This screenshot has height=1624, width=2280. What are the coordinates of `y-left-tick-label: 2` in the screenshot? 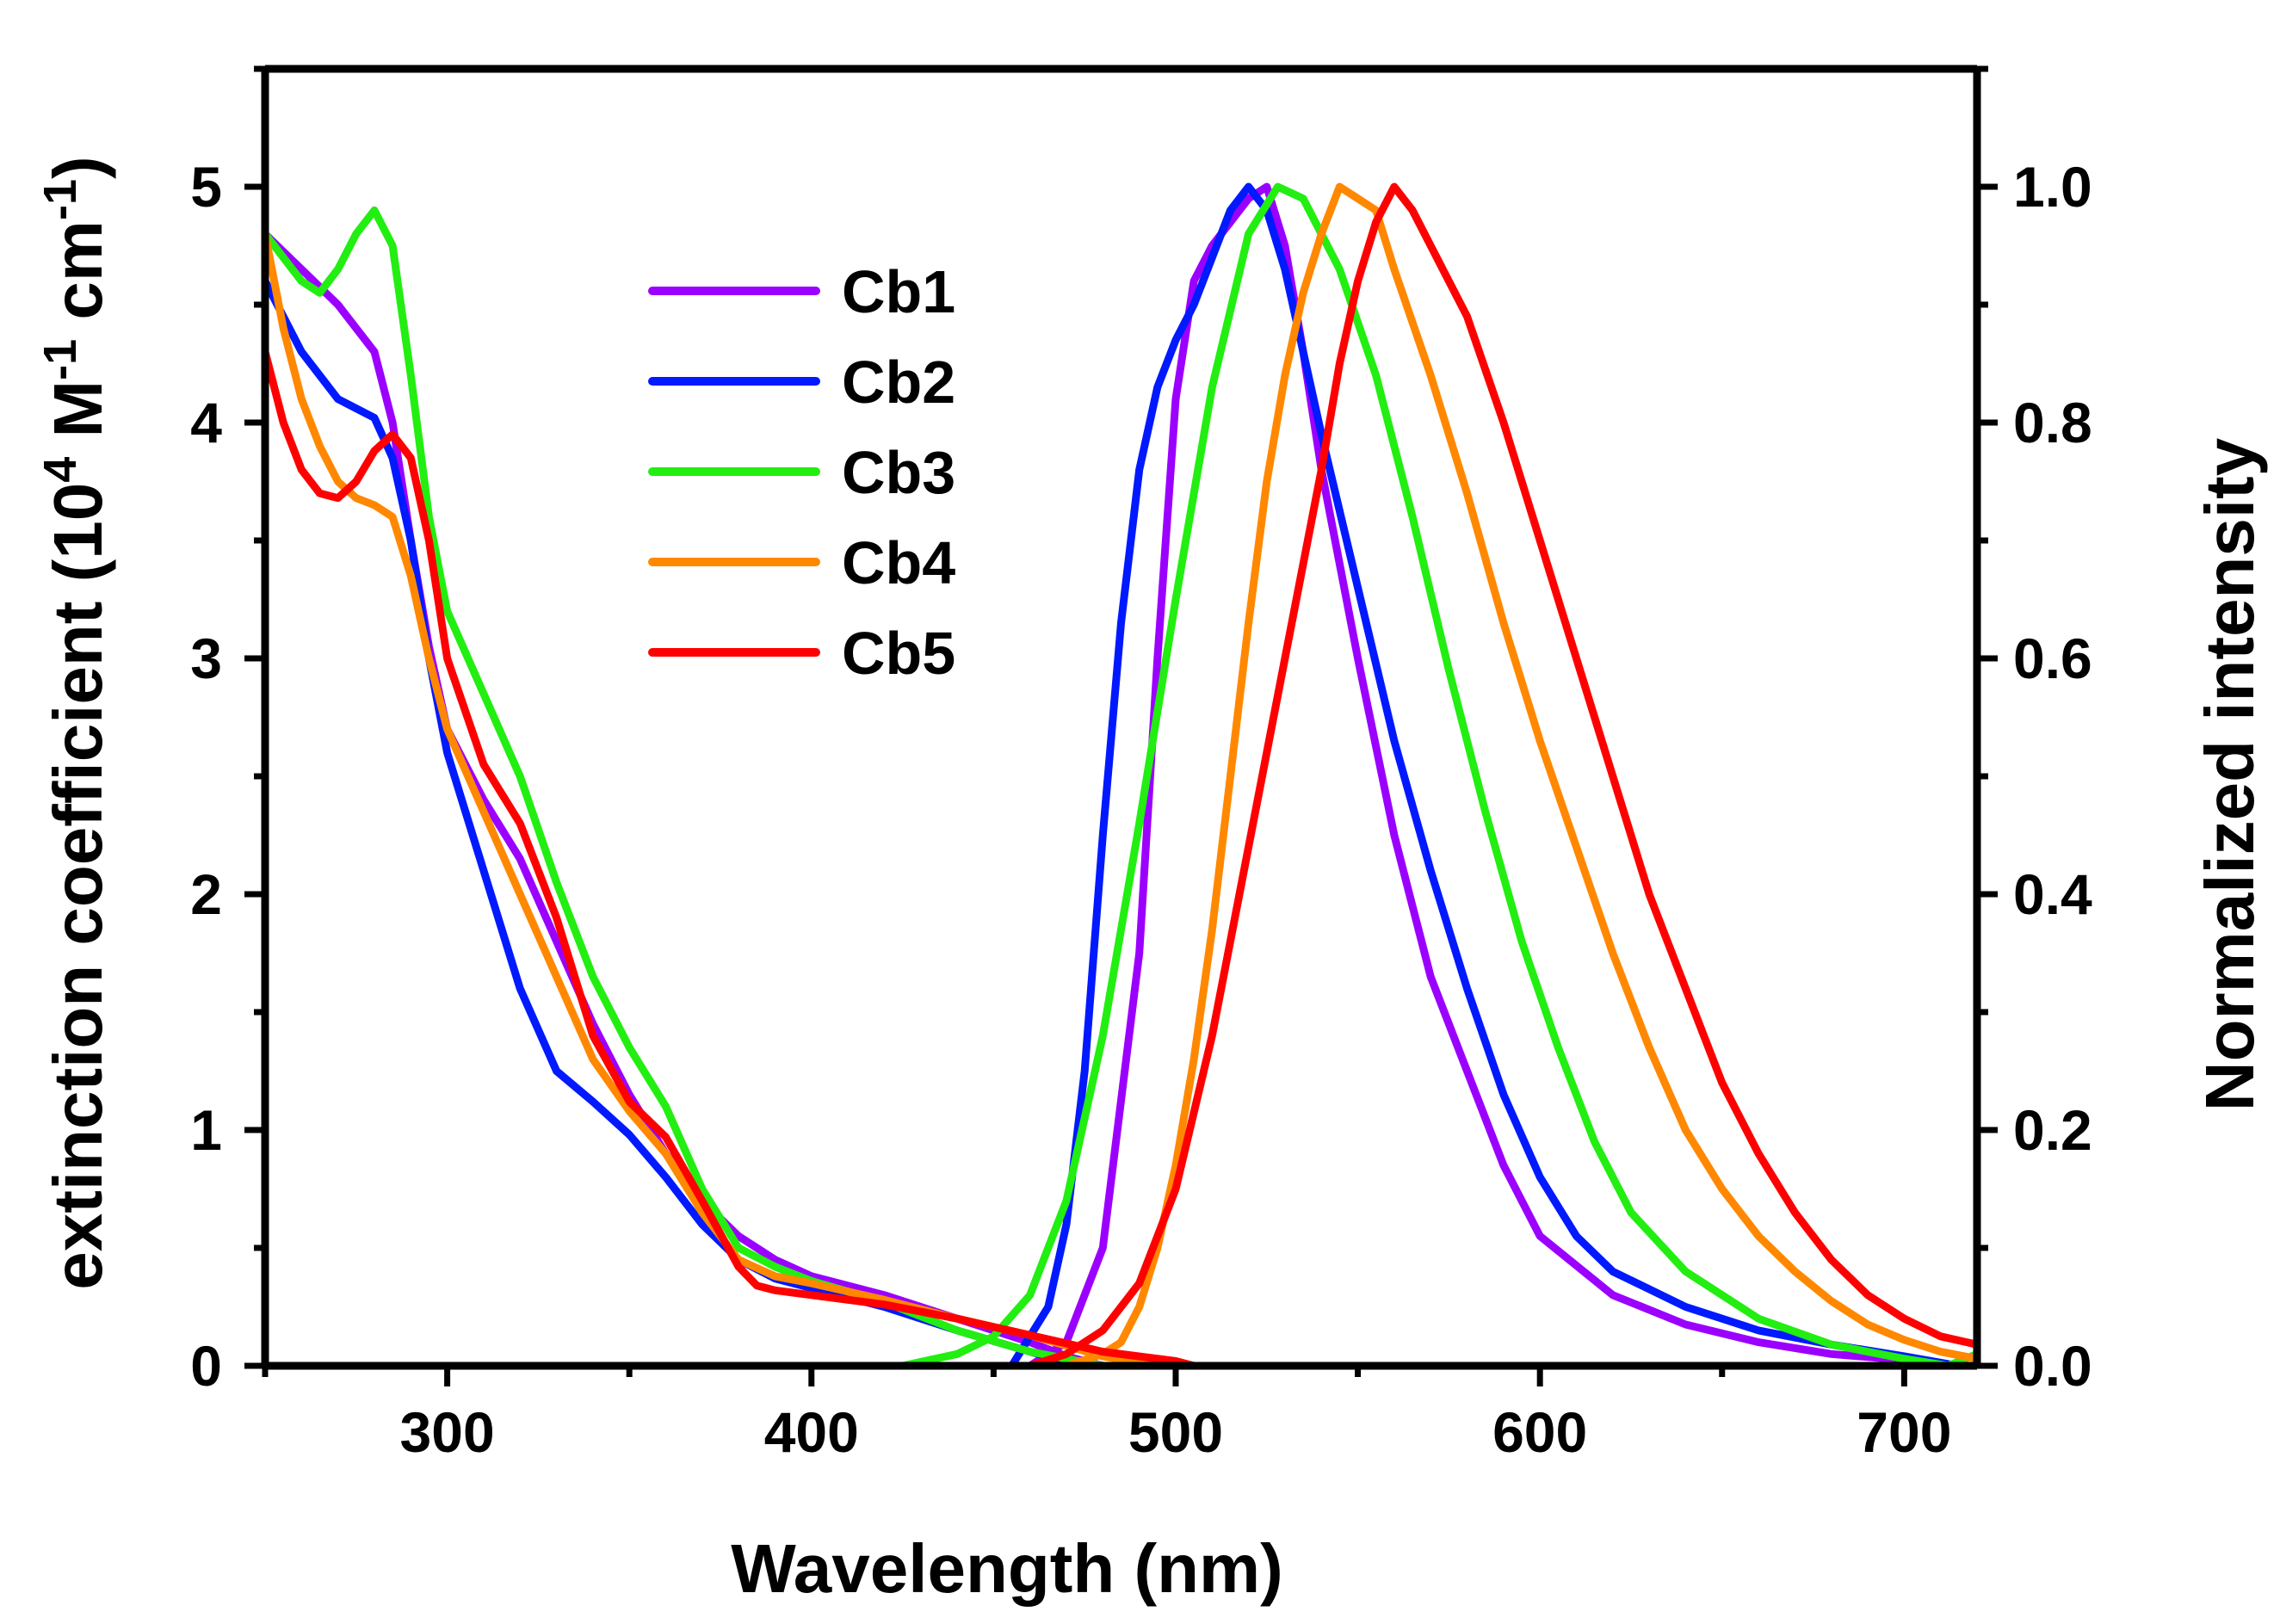 It's located at (206, 894).